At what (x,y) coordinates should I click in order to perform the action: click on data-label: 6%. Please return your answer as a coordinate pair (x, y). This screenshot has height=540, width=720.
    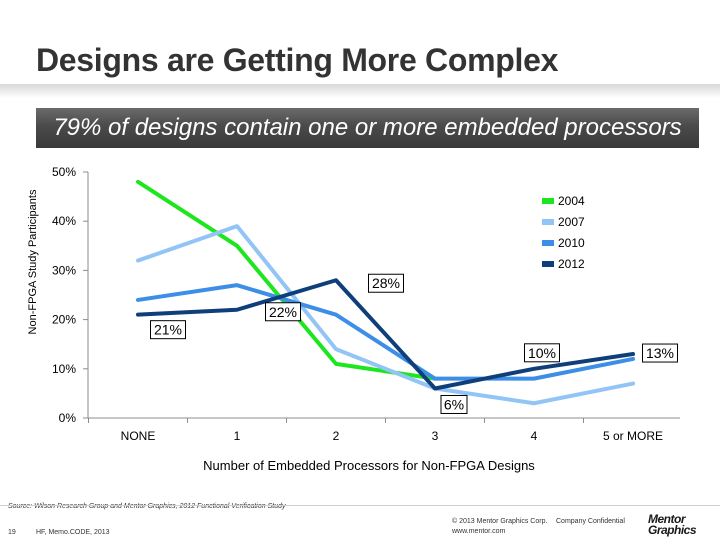
    Looking at the image, I should click on (454, 404).